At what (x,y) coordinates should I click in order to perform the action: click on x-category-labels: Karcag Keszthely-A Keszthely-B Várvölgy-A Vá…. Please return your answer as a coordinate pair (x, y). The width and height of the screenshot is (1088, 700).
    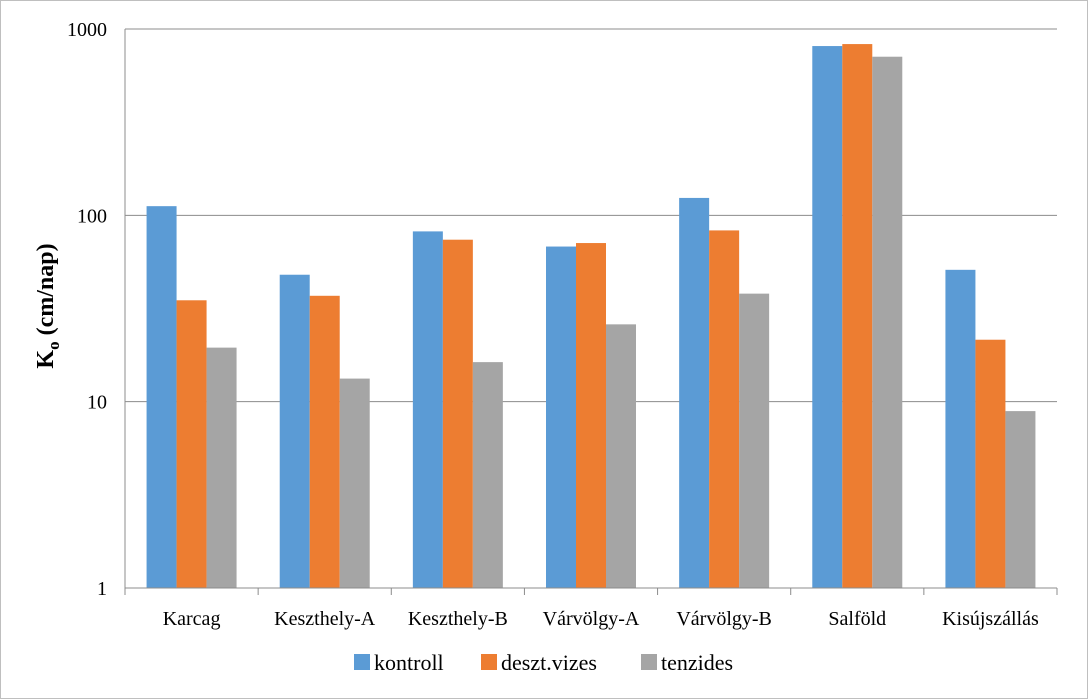
    Looking at the image, I should click on (601, 619).